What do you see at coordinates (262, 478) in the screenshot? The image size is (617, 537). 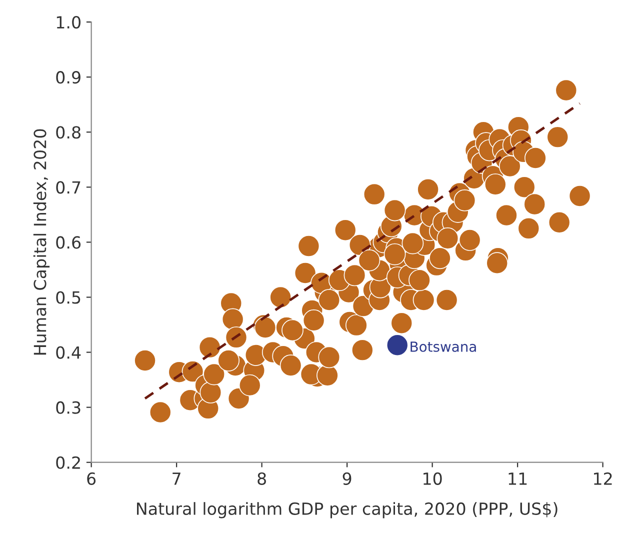 I see `x-tick-label: 8` at bounding box center [262, 478].